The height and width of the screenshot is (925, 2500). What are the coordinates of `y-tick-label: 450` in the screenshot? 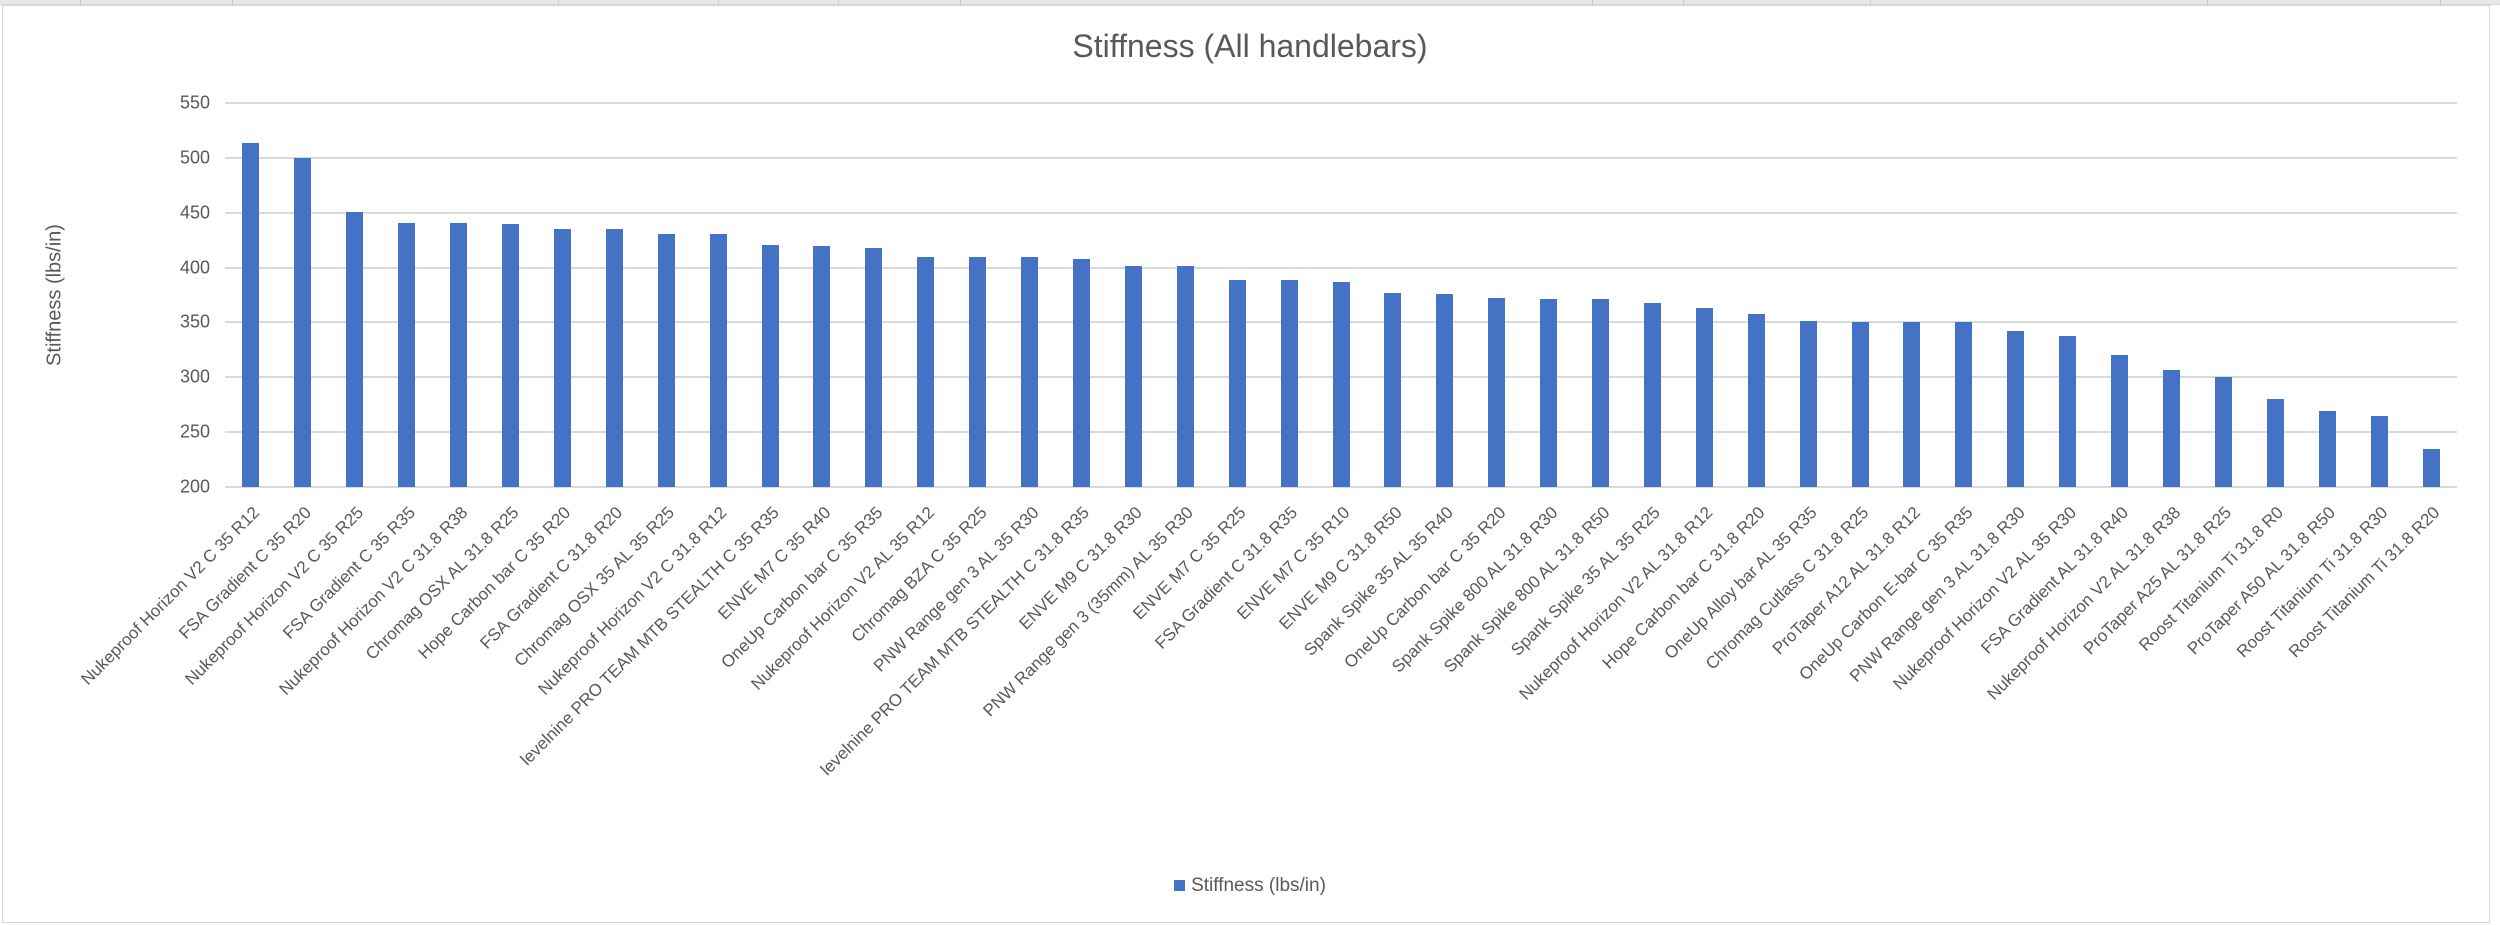 It's located at (194, 212).